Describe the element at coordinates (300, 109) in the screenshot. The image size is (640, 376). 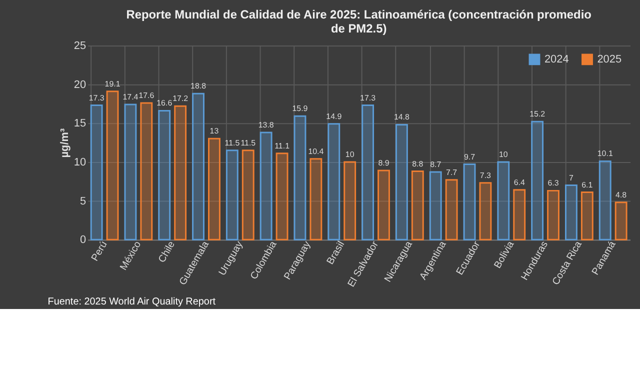
I see `data-label: 15.9` at that location.